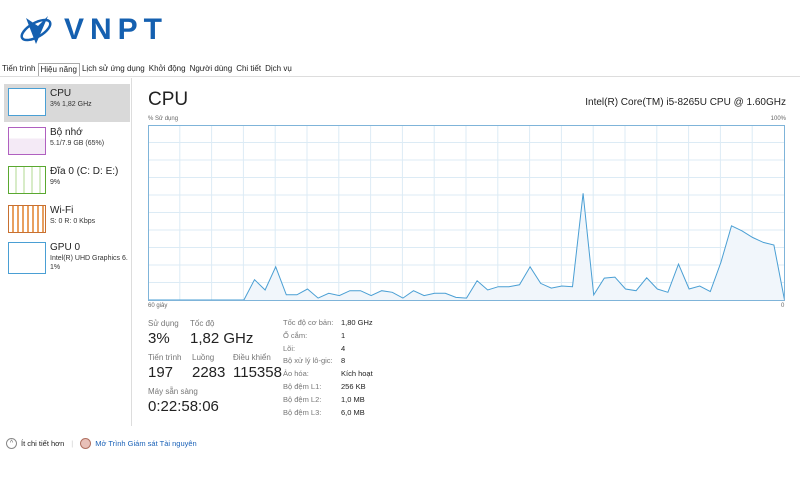 The image size is (800, 500). What do you see at coordinates (19, 68) in the screenshot?
I see `tab-processes: Tiến trình` at bounding box center [19, 68].